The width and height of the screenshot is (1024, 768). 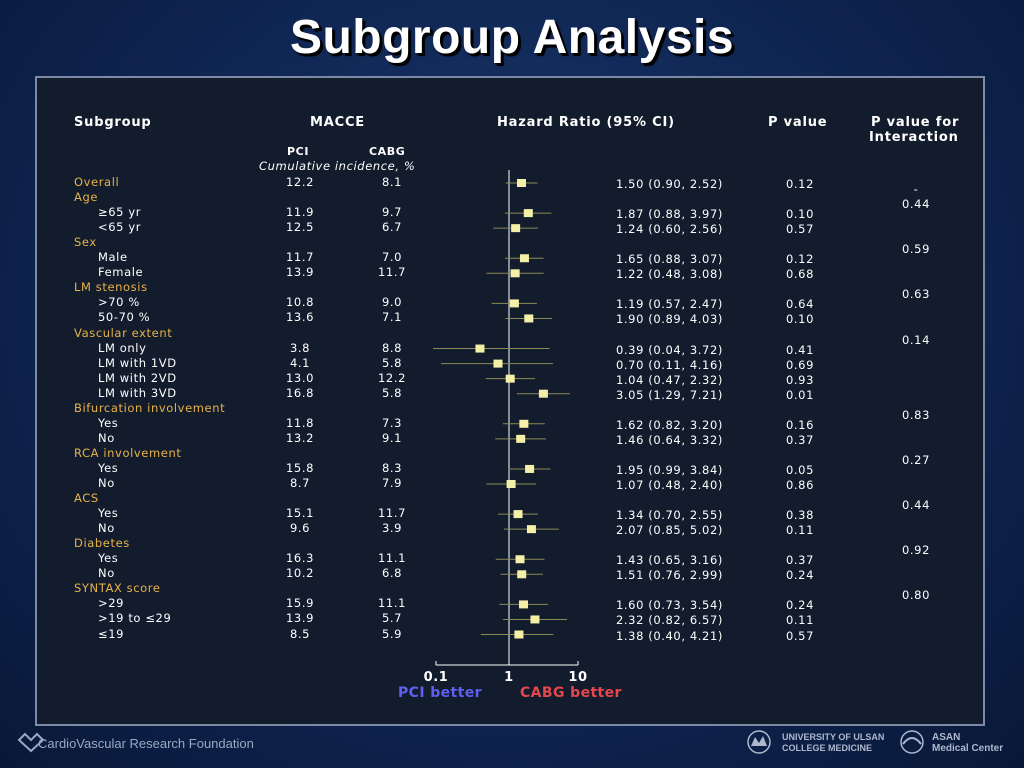 I want to click on p-interaction: 0.83, so click(x=915, y=414).